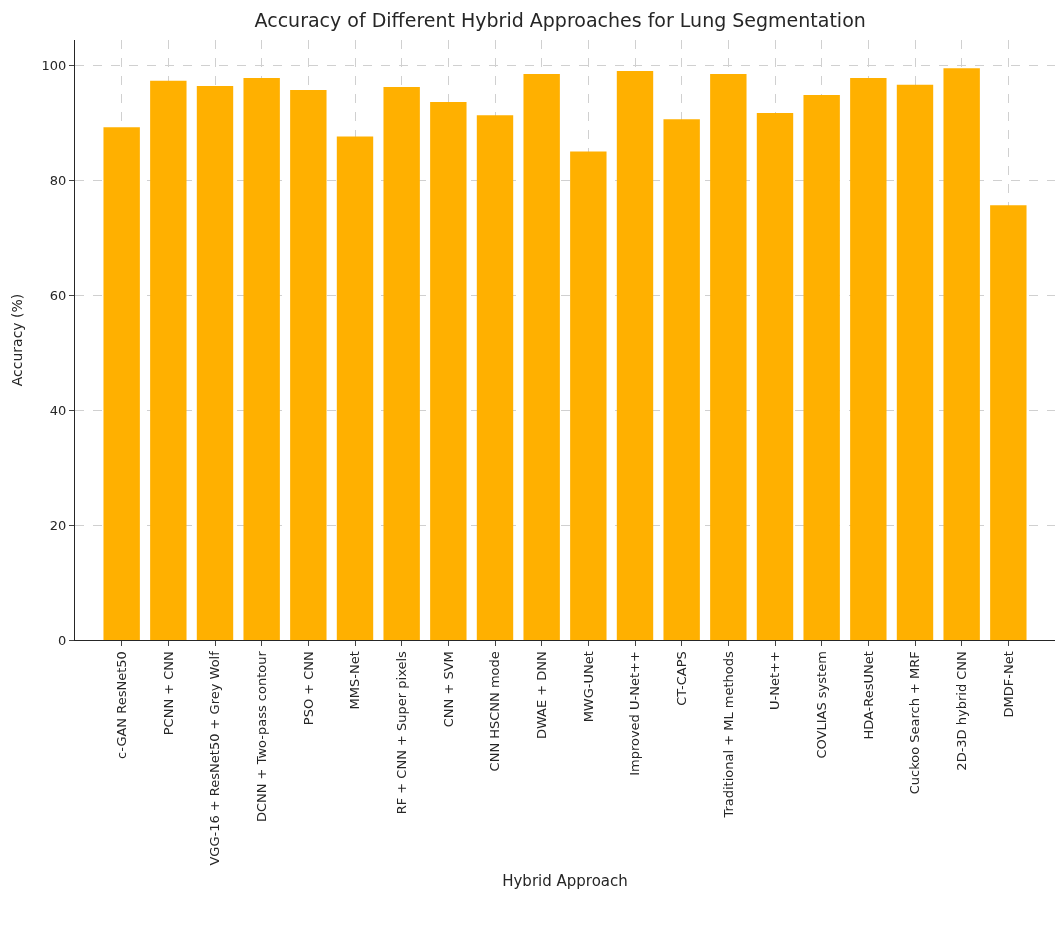 The width and height of the screenshot is (1057, 930). Describe the element at coordinates (961, 711) in the screenshot. I see `x-tick-label: 2D-3D hybrid CNN` at that location.